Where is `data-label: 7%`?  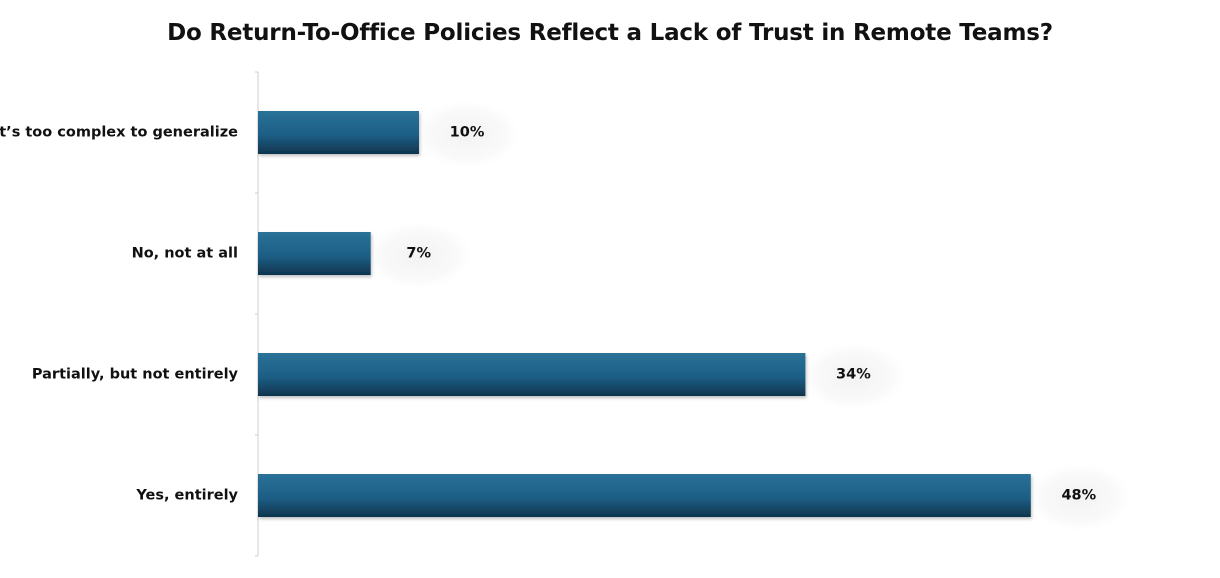 data-label: 7% is located at coordinates (418, 254).